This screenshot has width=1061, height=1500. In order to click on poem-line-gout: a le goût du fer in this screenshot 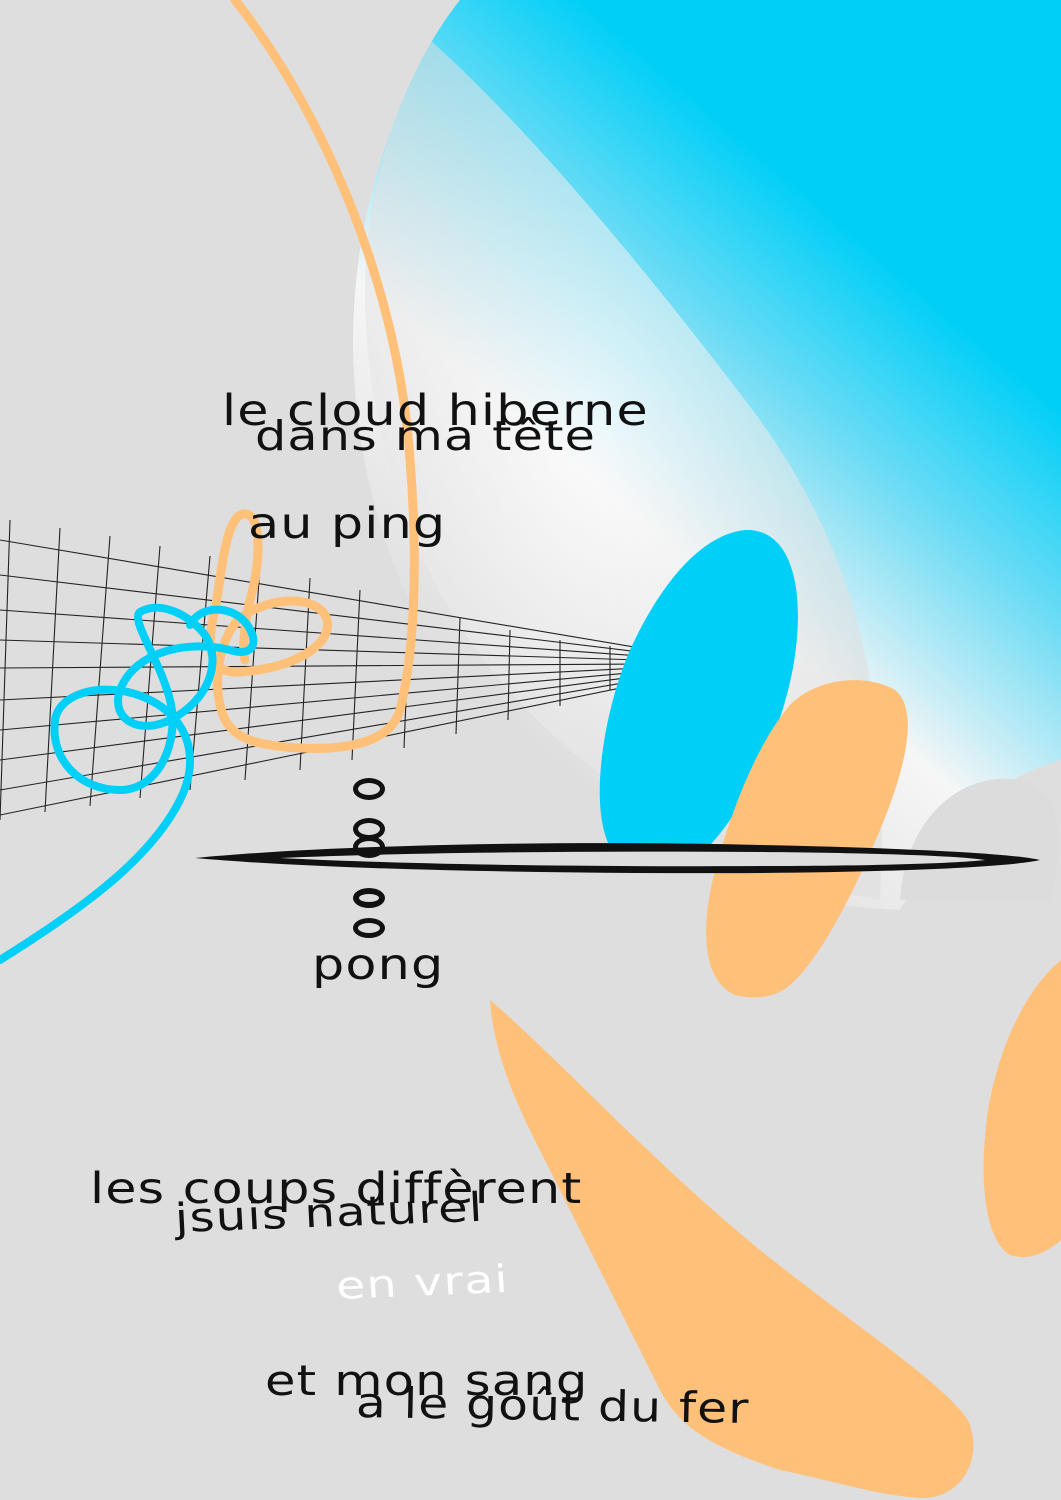, I will do `click(552, 1405)`.